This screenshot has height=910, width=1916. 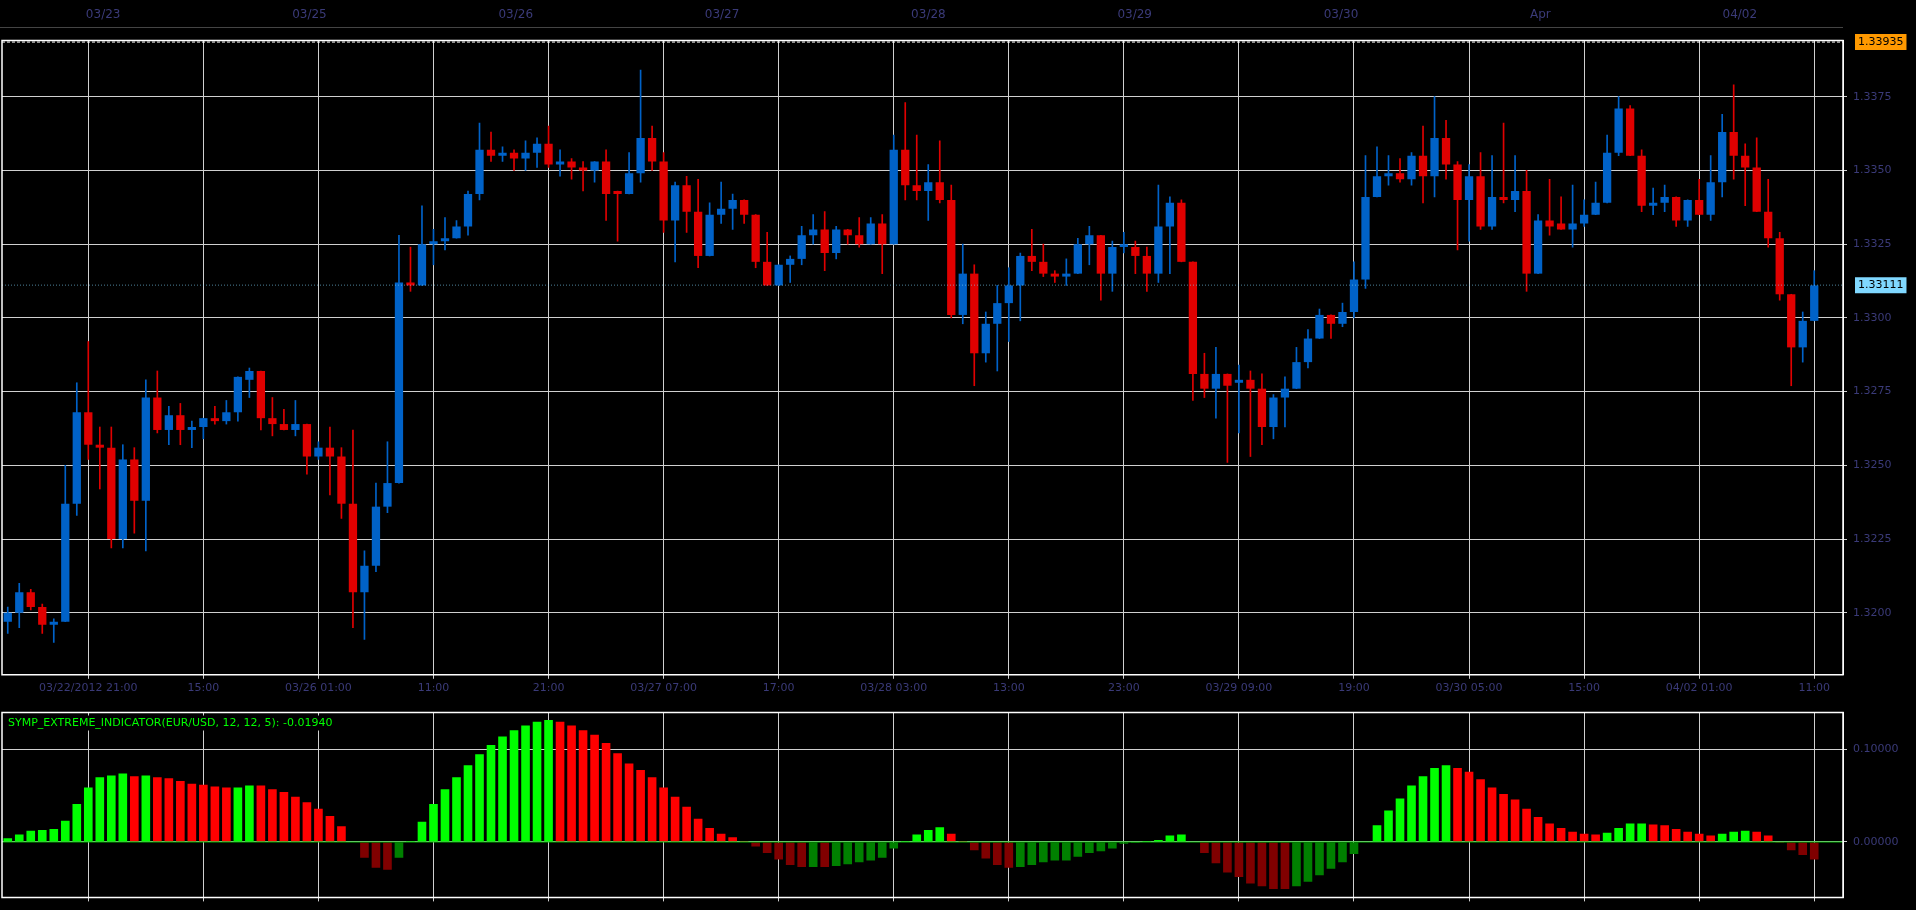 What do you see at coordinates (1876, 749) in the screenshot?
I see `y-tick-label: 0.10000` at bounding box center [1876, 749].